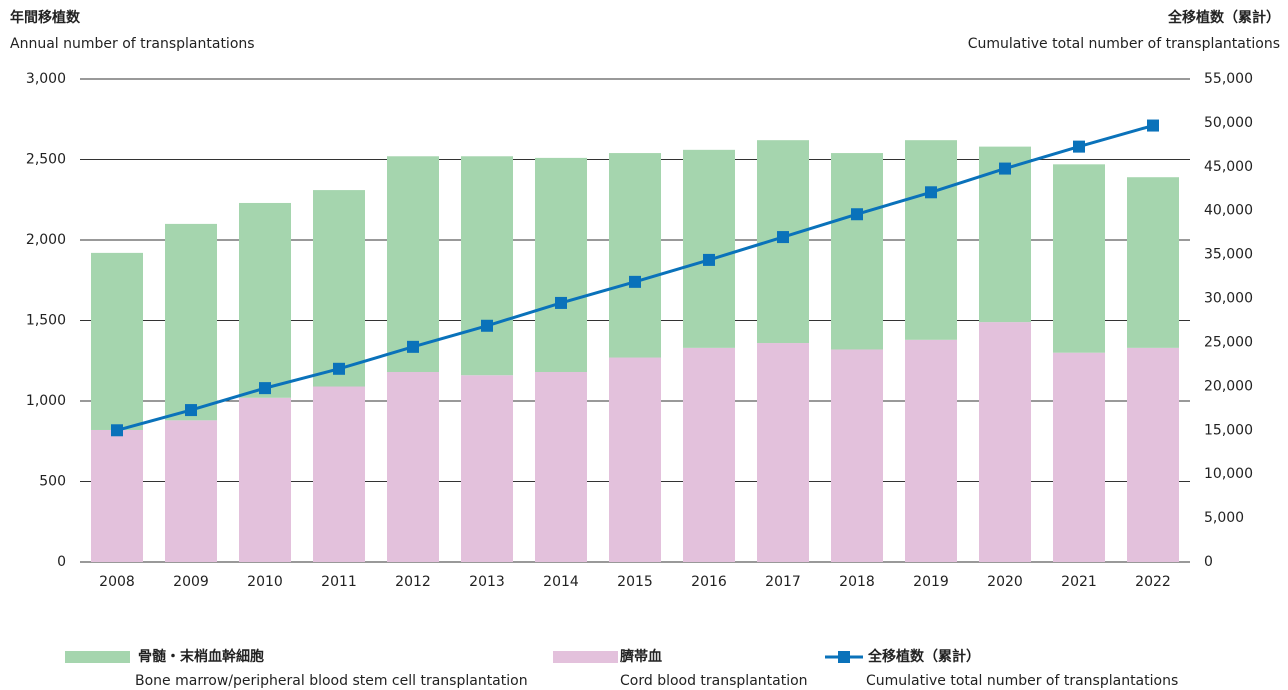 The image size is (1288, 690). Describe the element at coordinates (1228, 430) in the screenshot. I see `y2-tick-label: 15,000` at that location.